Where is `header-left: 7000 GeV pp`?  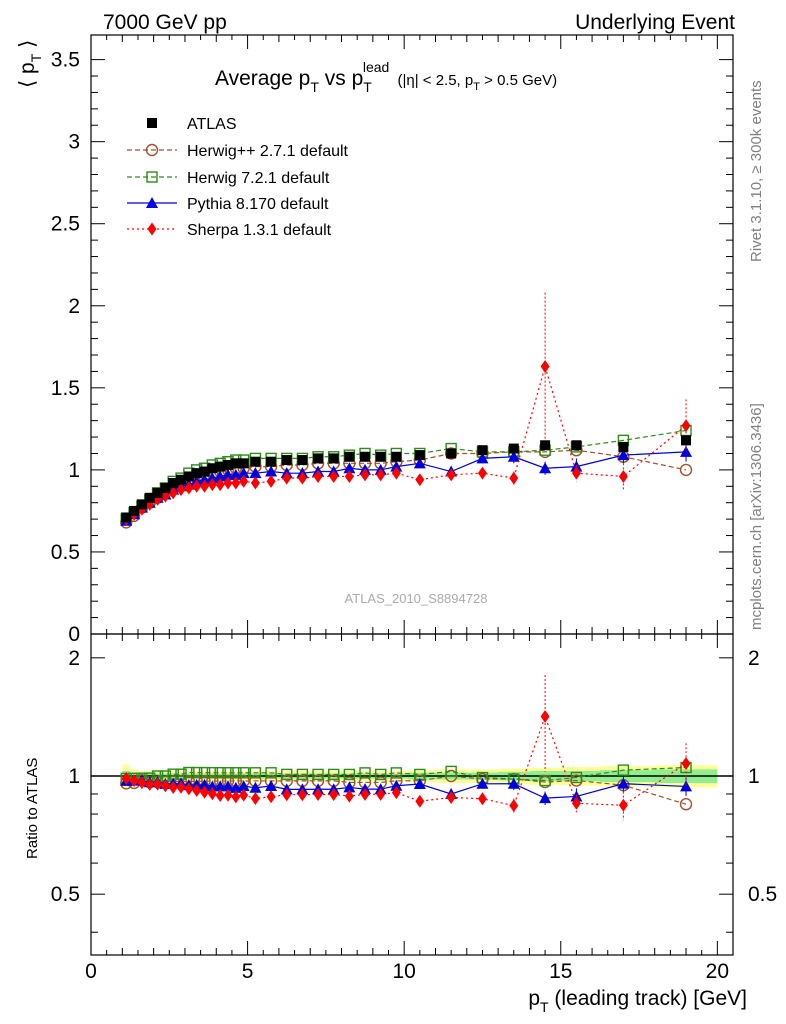 header-left: 7000 GeV pp is located at coordinates (165, 22).